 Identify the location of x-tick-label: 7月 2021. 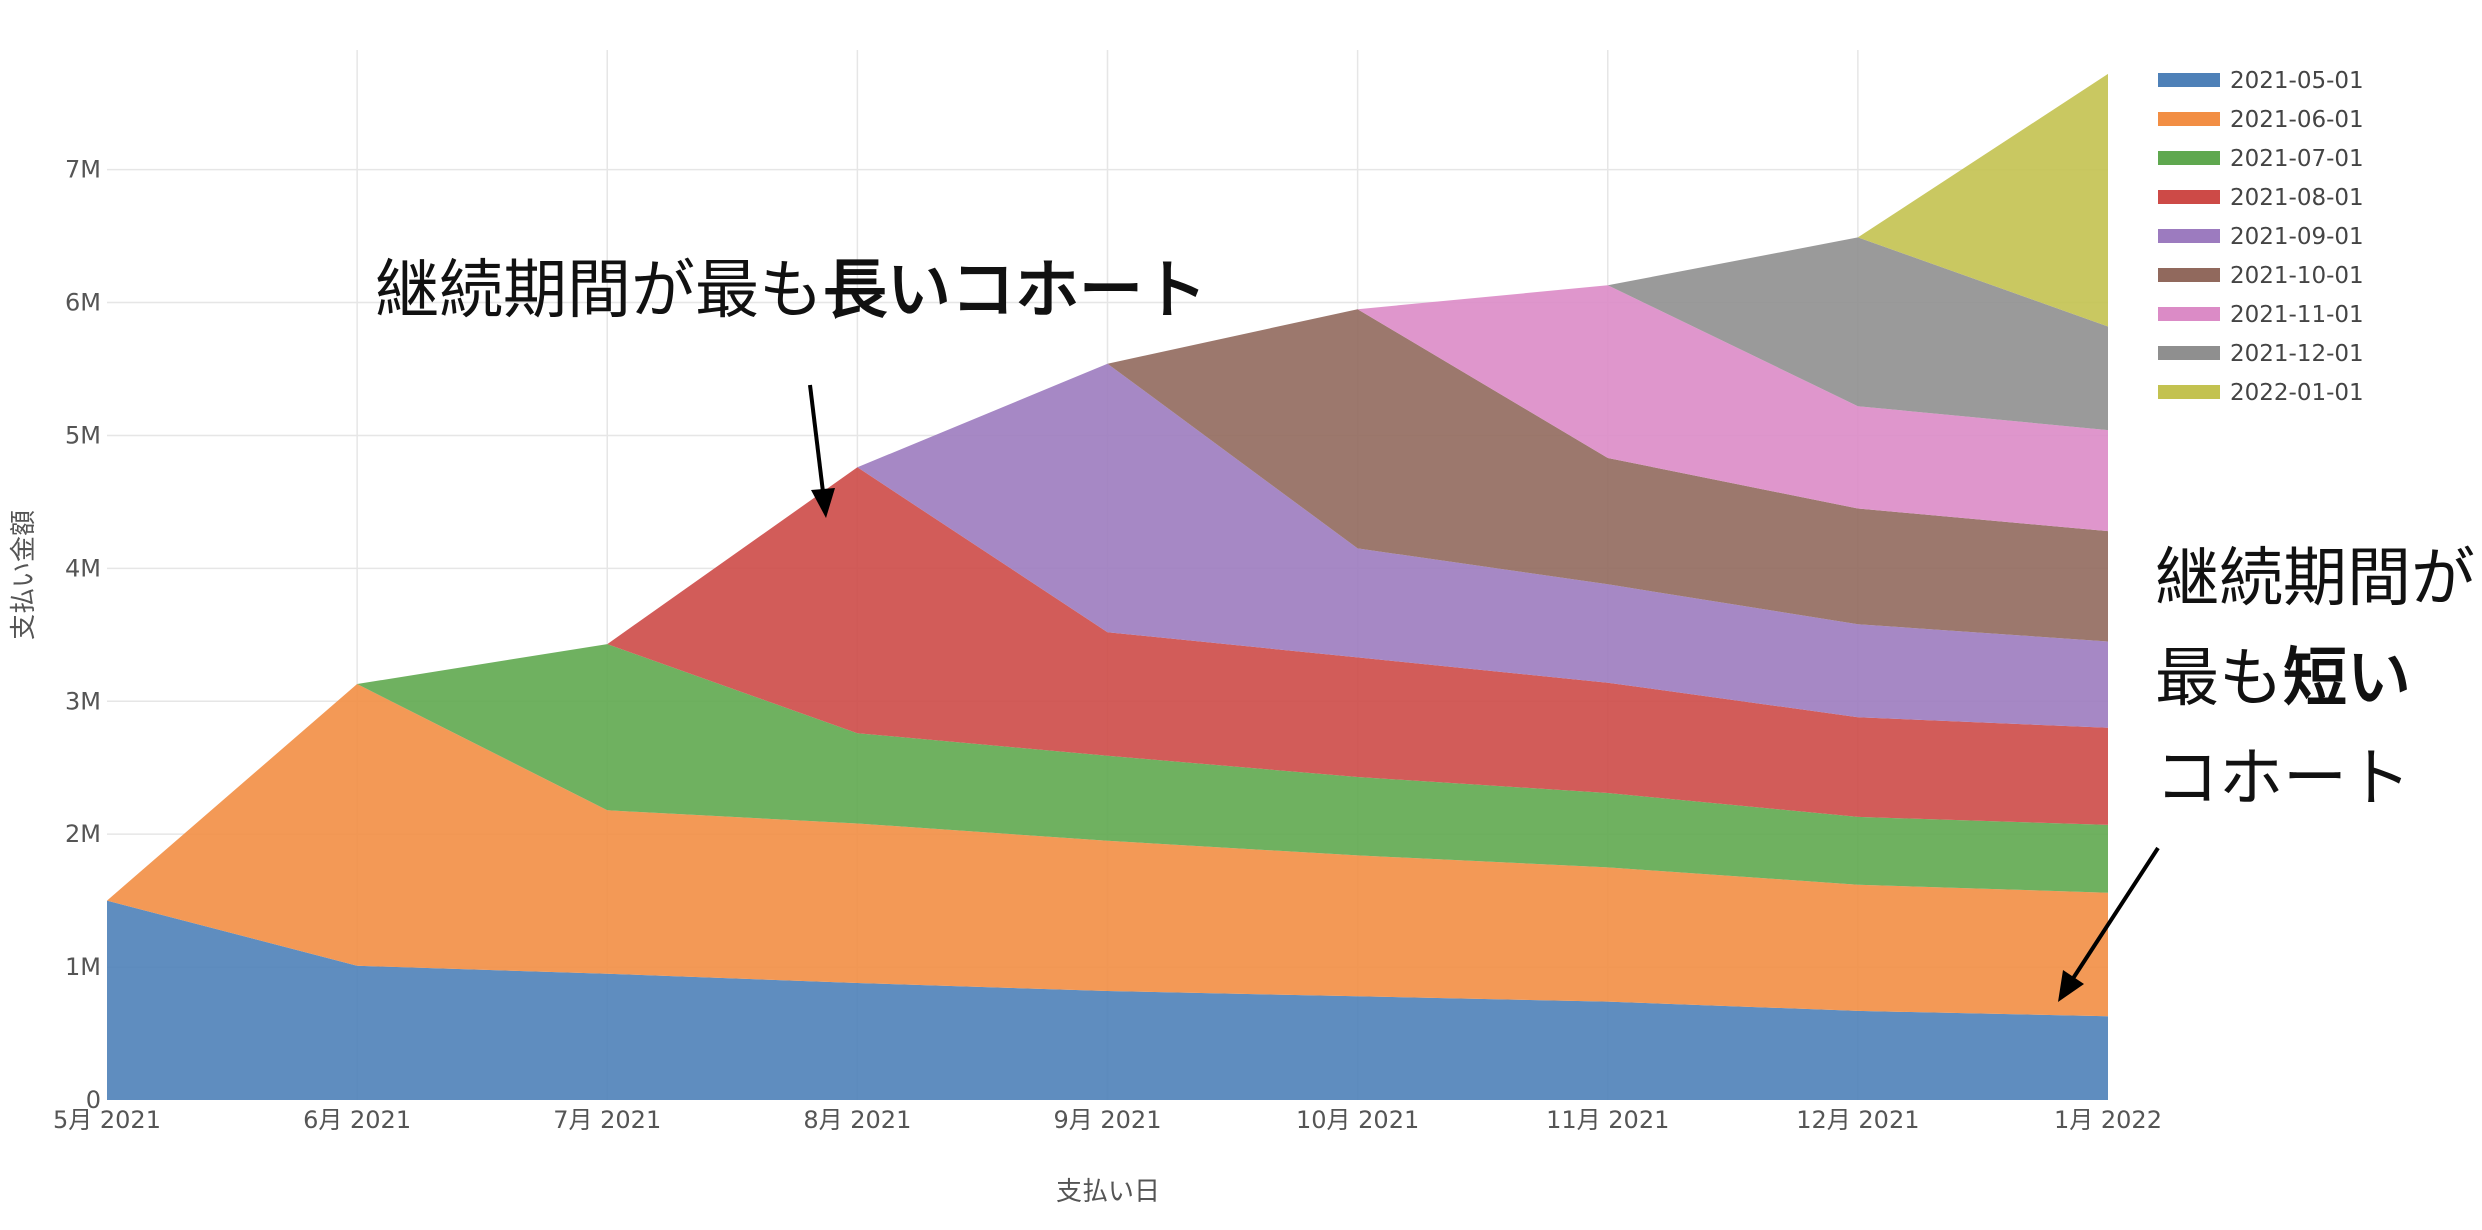
(607, 1120).